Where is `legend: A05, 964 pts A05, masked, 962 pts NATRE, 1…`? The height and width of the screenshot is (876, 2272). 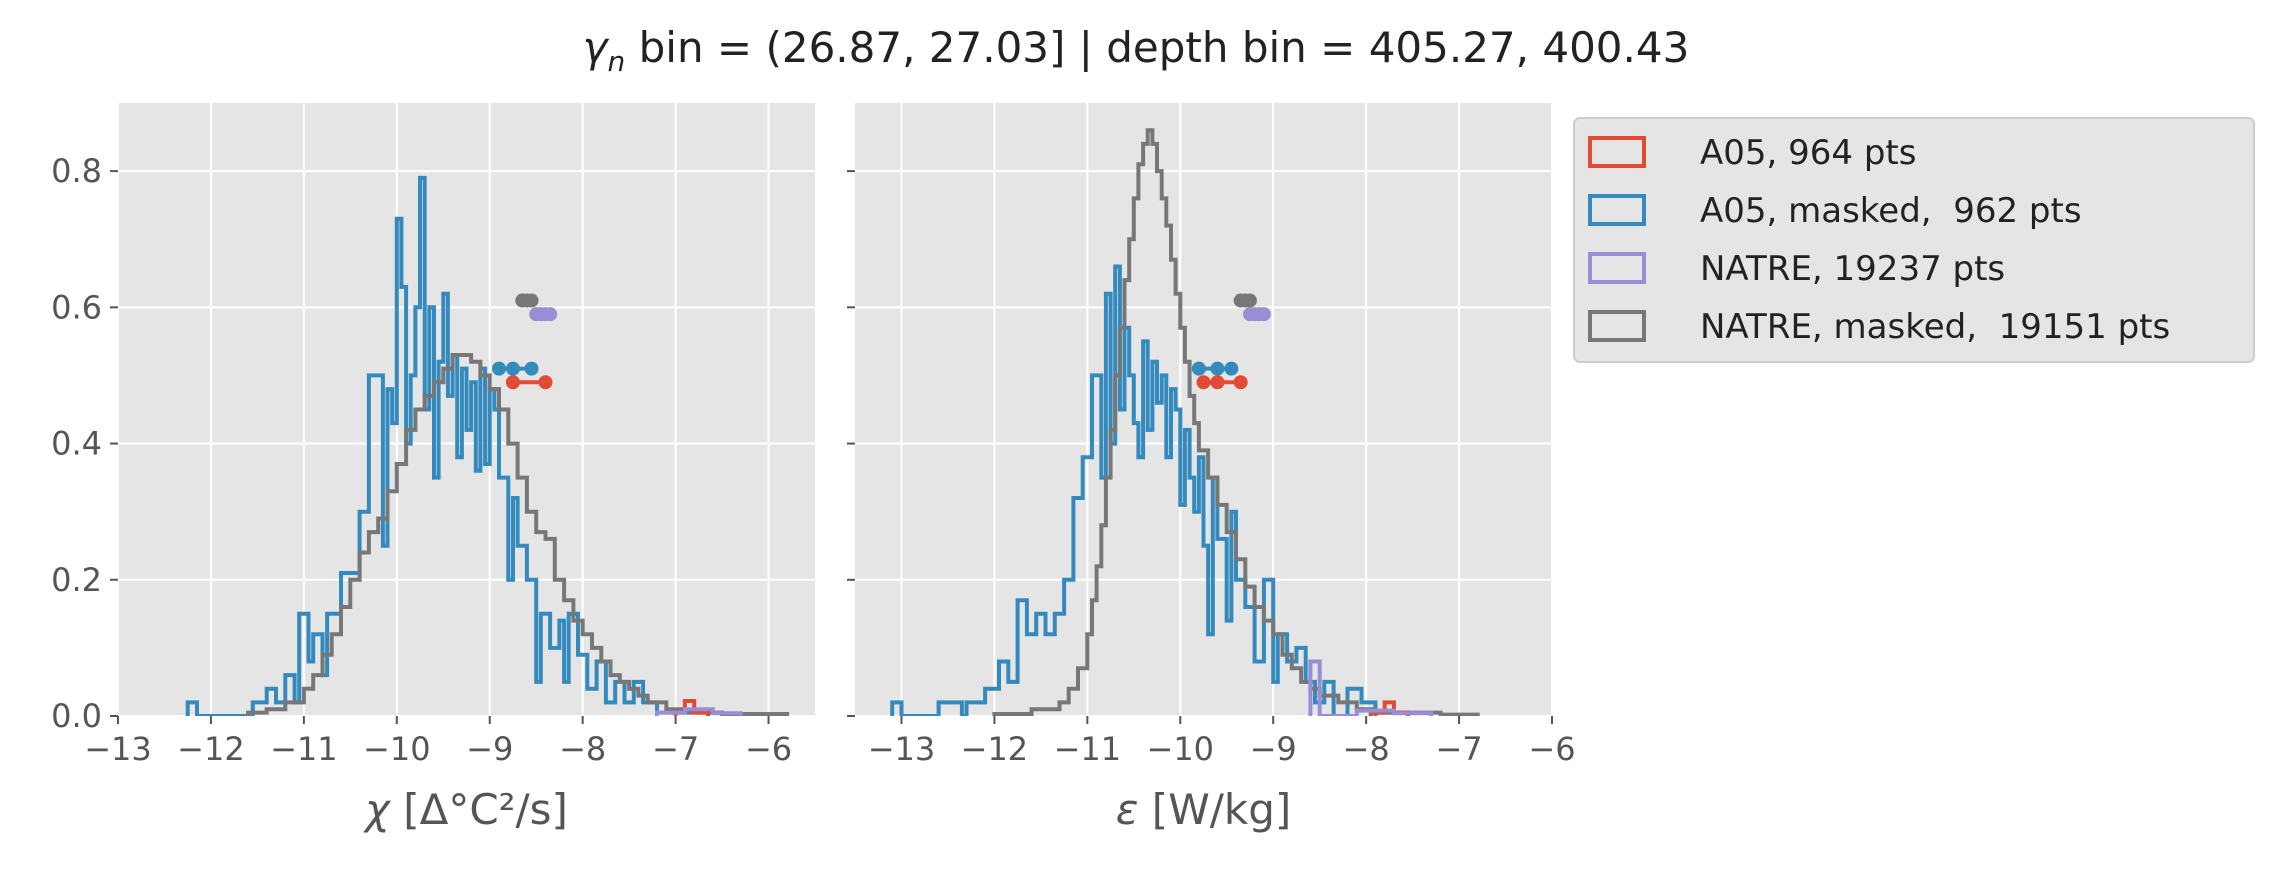
legend: A05, 964 pts A05, masked, 962 pts NATRE, 1… is located at coordinates (1914, 240).